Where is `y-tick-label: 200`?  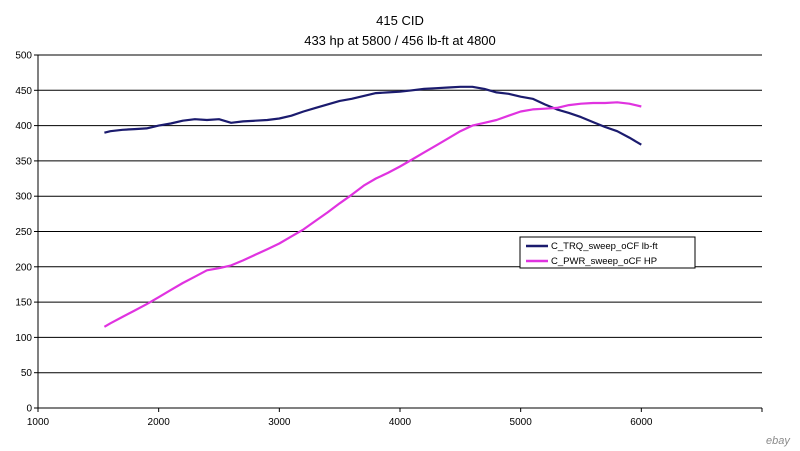 y-tick-label: 200 is located at coordinates (23, 267).